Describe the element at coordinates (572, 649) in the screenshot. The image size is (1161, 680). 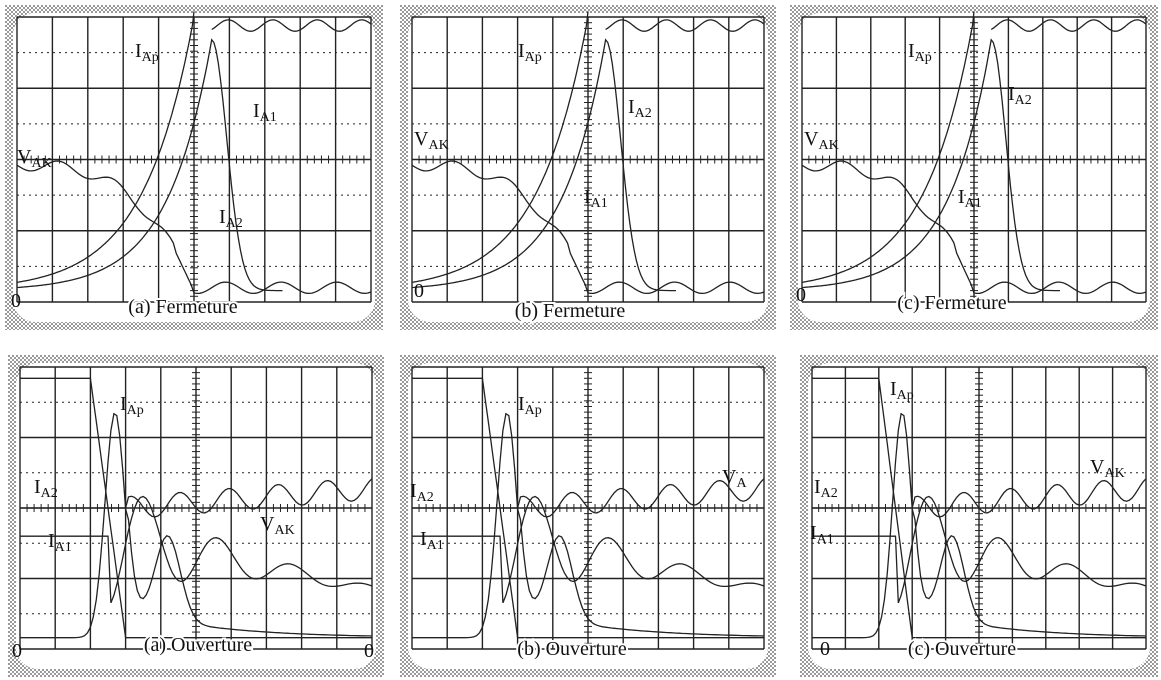
I see `caption: (b) Ouverture` at that location.